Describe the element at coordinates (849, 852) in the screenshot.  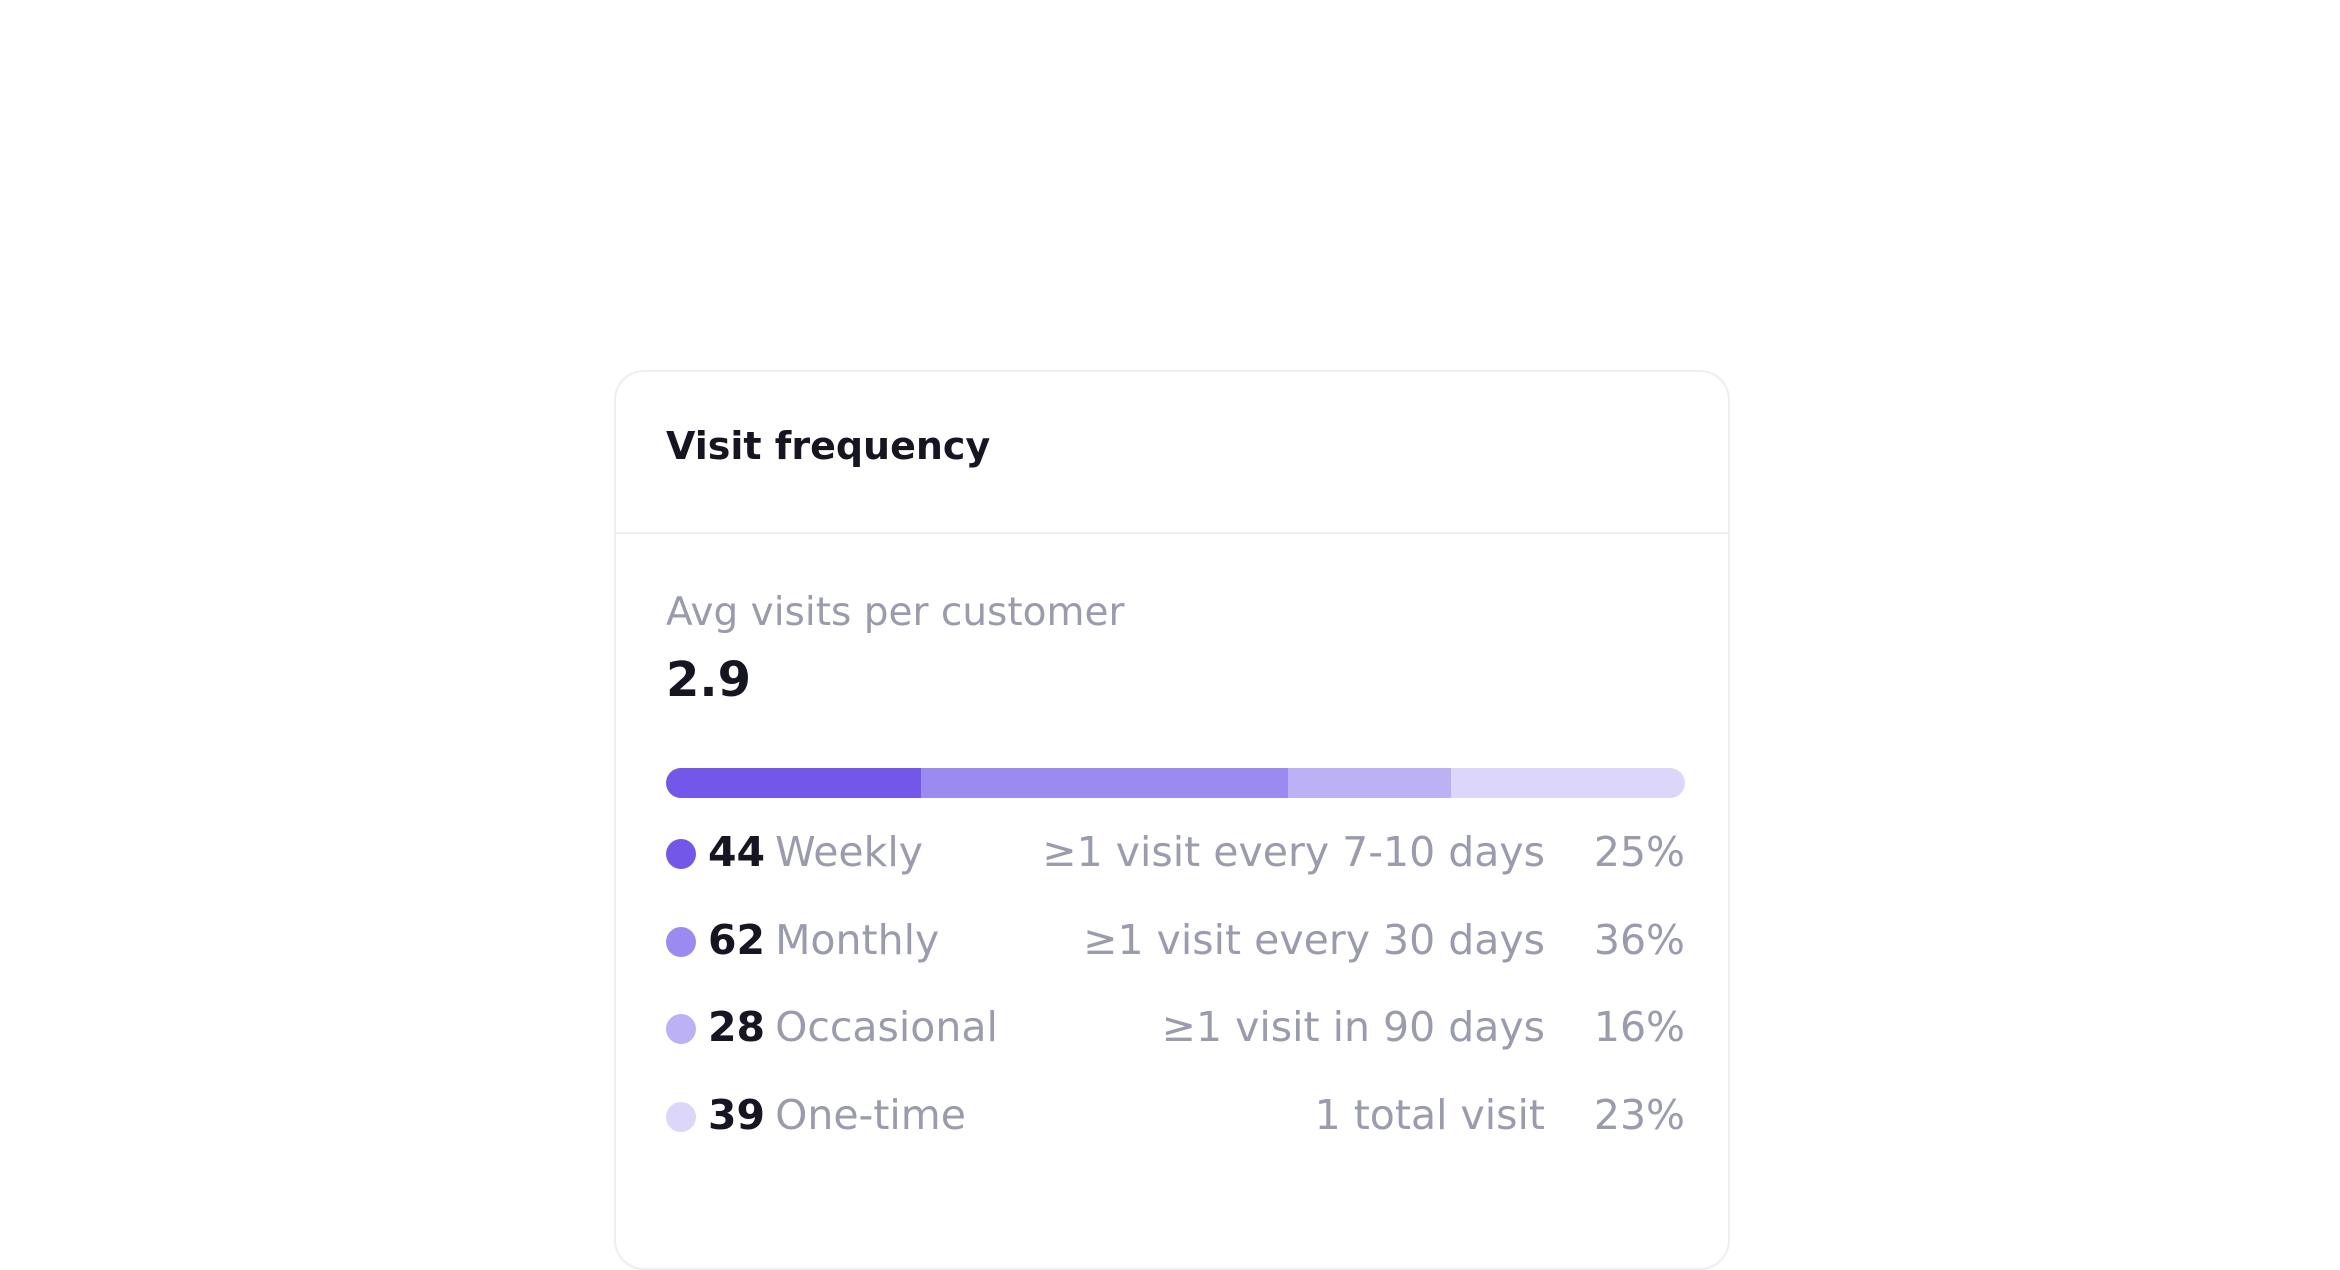
I see `segment-label: Weekly` at that location.